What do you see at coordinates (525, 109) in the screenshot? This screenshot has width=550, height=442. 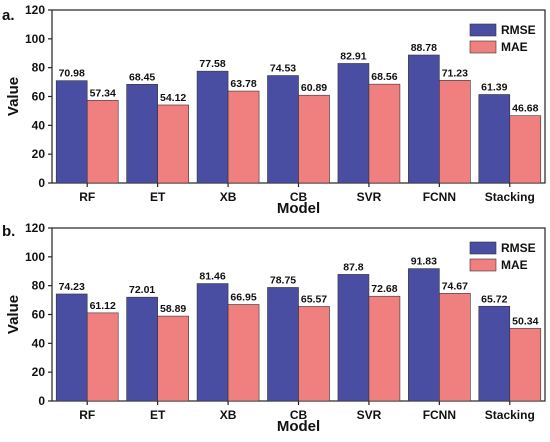 I see `data-label: 46.68` at bounding box center [525, 109].